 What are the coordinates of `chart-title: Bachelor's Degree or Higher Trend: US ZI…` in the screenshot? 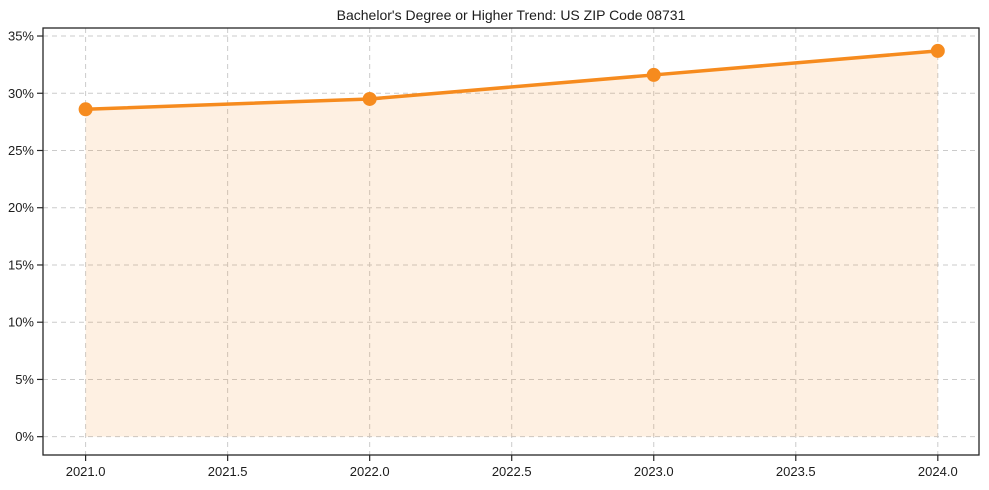 It's located at (511, 15).